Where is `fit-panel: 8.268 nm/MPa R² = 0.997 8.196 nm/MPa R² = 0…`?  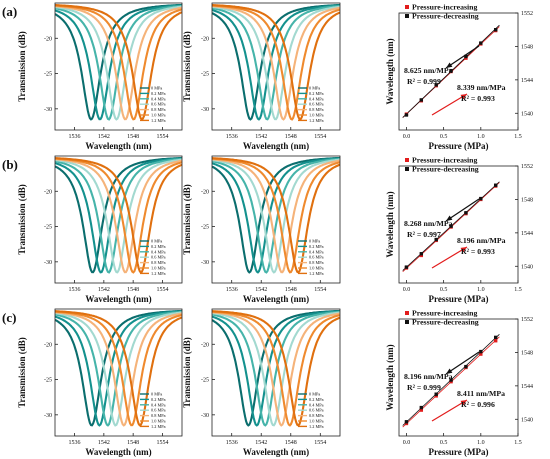
fit-panel: 8.268 nm/MPa R² = 0.997 8.196 nm/MPa R² = 0… is located at coordinates (459, 229).